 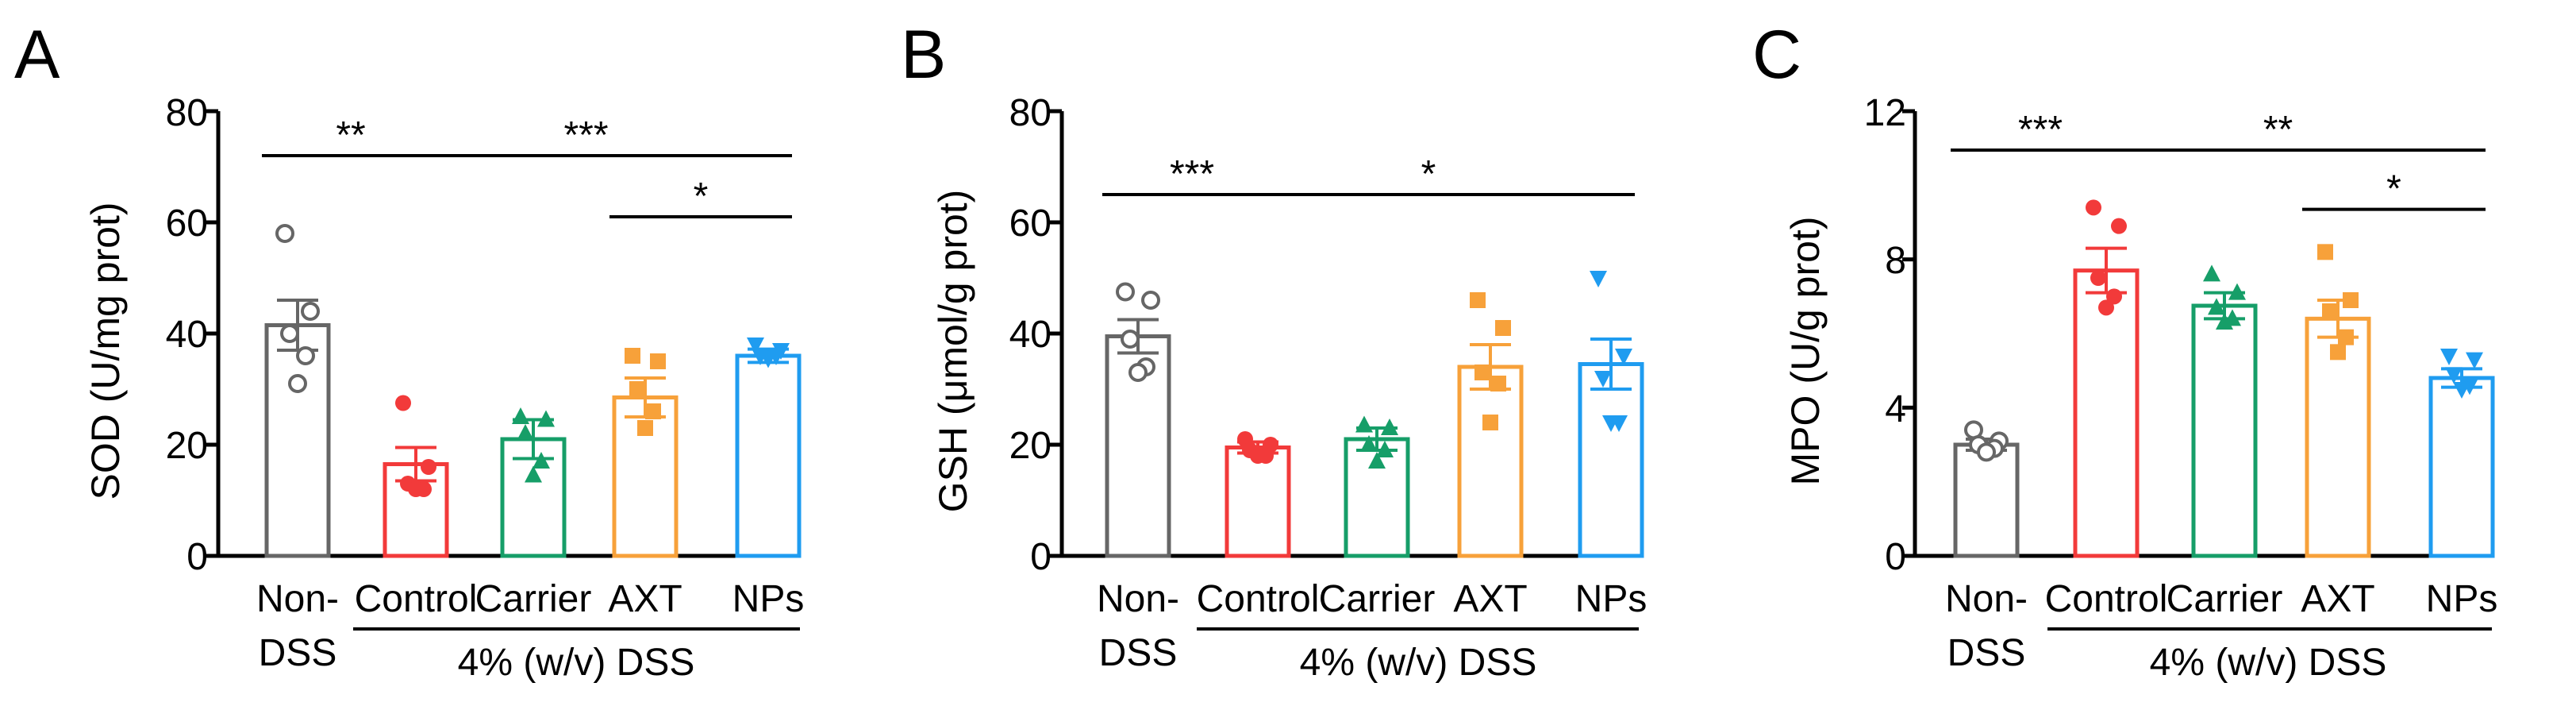 What do you see at coordinates (187, 223) in the screenshot?
I see `panel-a-ytick-3: 60` at bounding box center [187, 223].